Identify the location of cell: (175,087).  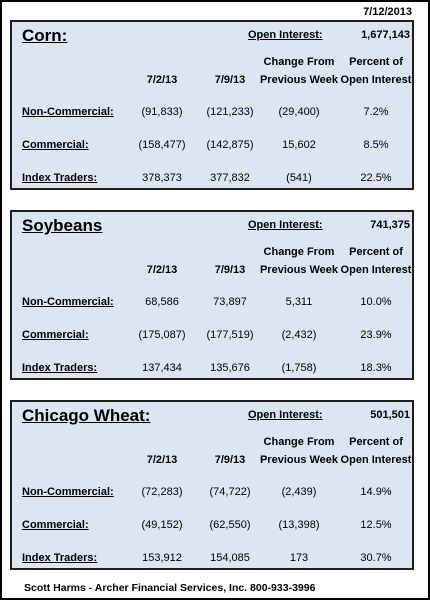
(162, 335).